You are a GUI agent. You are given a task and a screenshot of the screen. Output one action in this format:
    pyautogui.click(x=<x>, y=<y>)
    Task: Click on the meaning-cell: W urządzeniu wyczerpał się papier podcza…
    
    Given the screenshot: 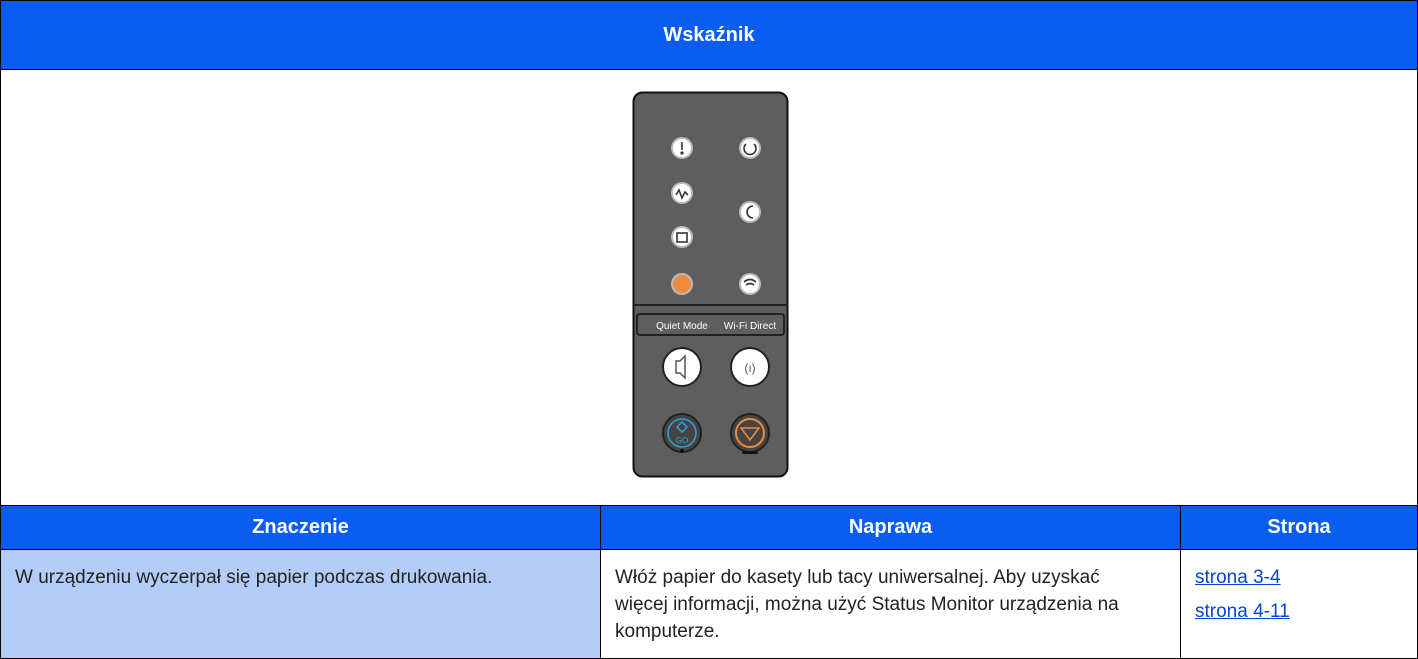 What is the action you would take?
    pyautogui.click(x=300, y=604)
    